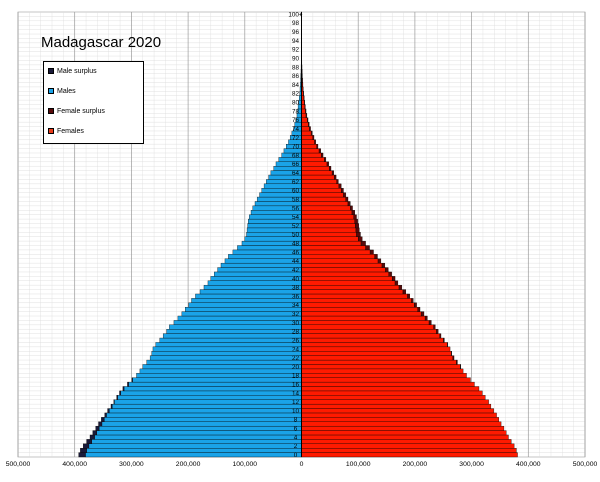  What do you see at coordinates (296, 164) in the screenshot?
I see `y-tick-label: 66` at bounding box center [296, 164].